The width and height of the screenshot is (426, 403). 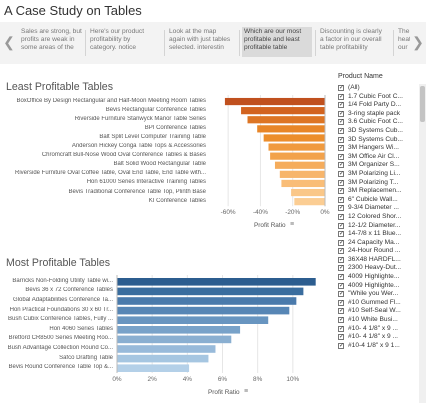 I want to click on filter-scrollbar-thumb, so click(x=422, y=104).